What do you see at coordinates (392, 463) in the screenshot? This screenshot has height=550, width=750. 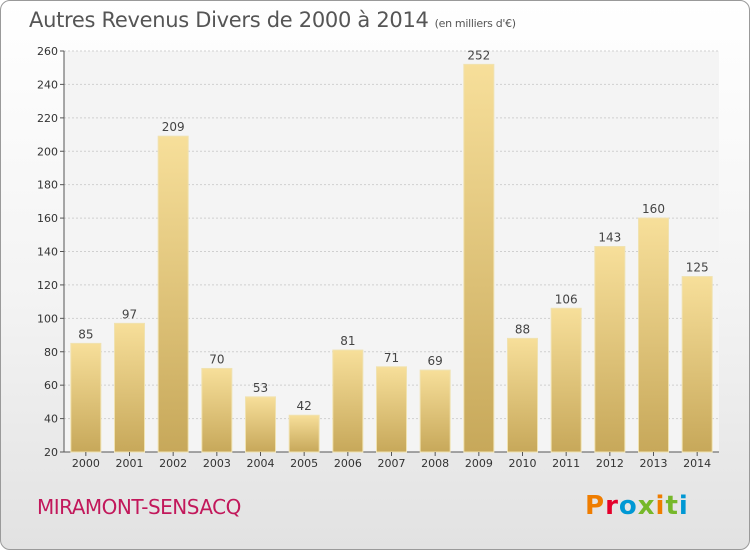 I see `x-tick-label: 2007` at bounding box center [392, 463].